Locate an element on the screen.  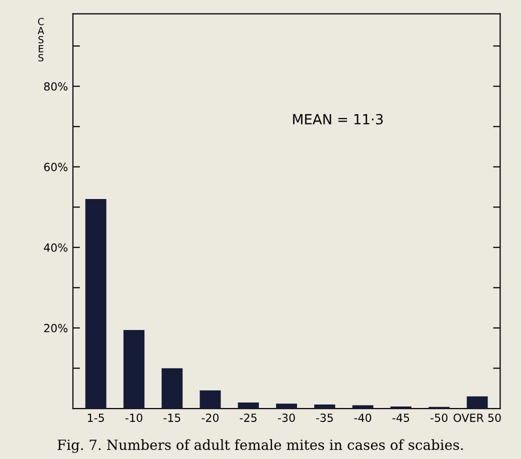
x-tick-label: -10 is located at coordinates (133, 418).